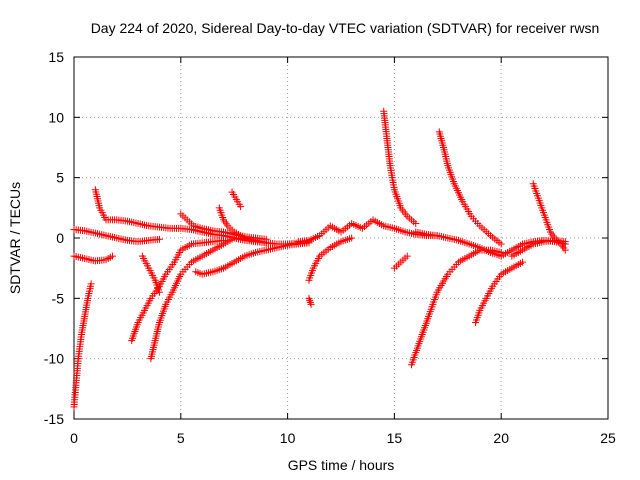  I want to click on y-tick-labels: -15 -10 -5 0 5 10 15, so click(54, 238).